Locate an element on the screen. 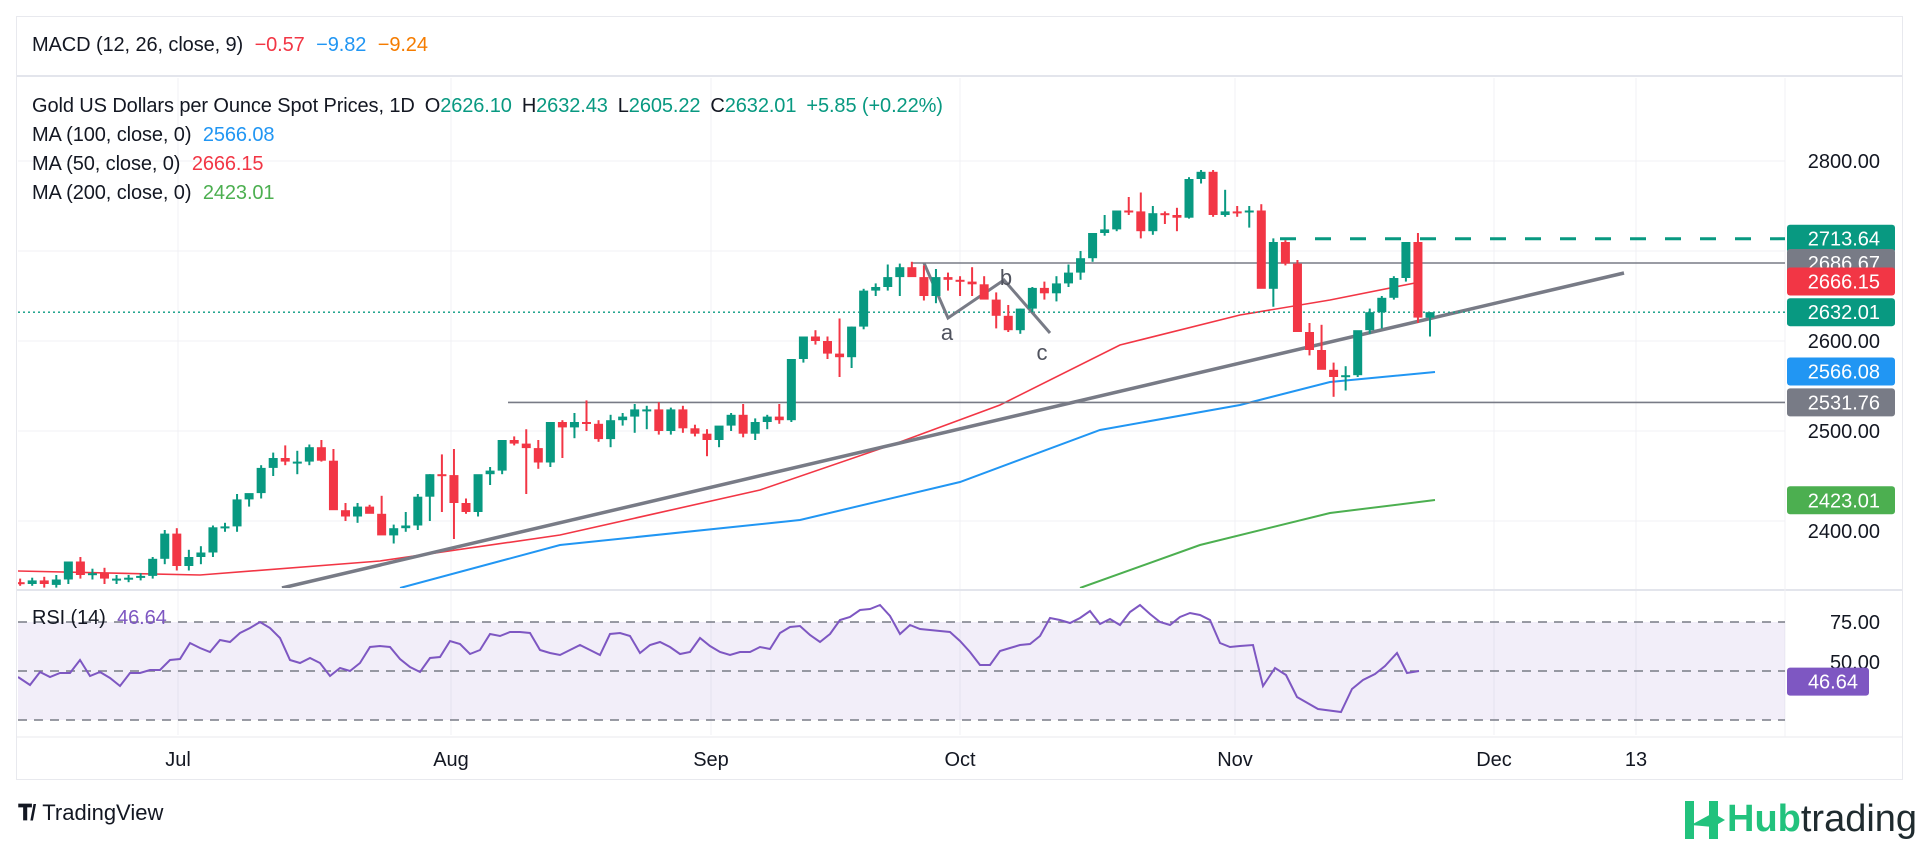  wave-label-b: b is located at coordinates (1006, 277).